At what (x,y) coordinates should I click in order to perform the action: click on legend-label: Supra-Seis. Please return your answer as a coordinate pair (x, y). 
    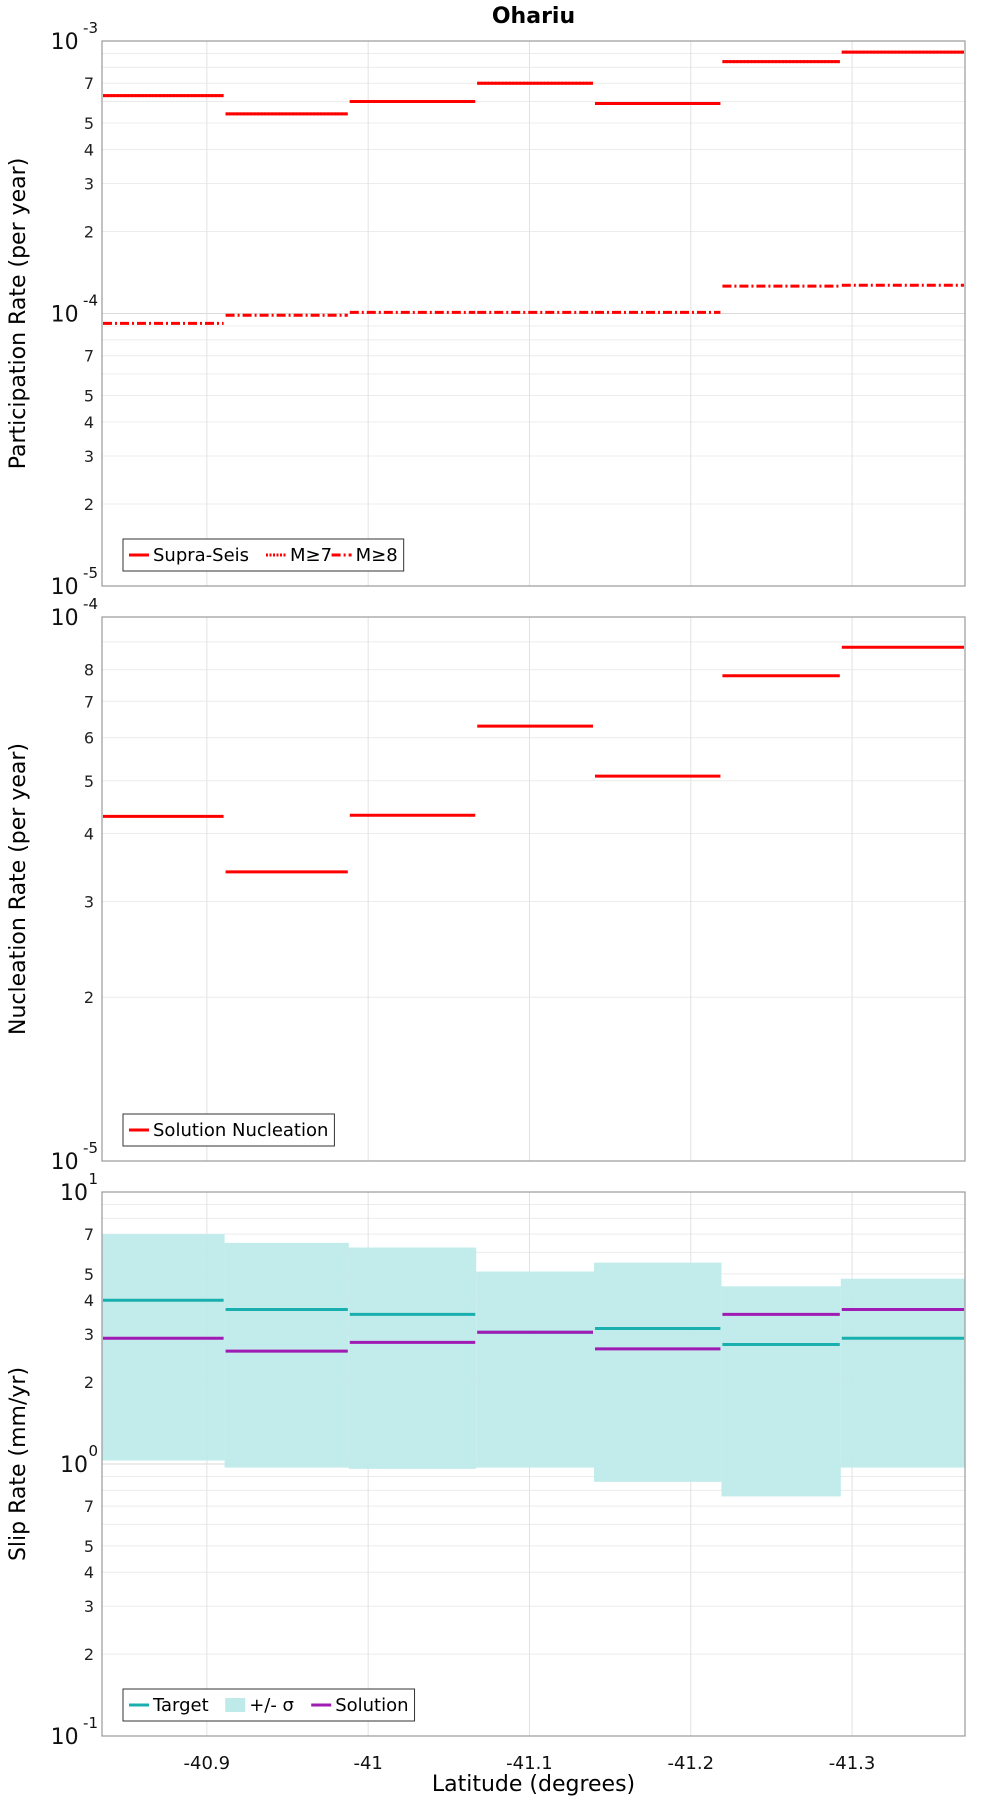
    Looking at the image, I should click on (201, 555).